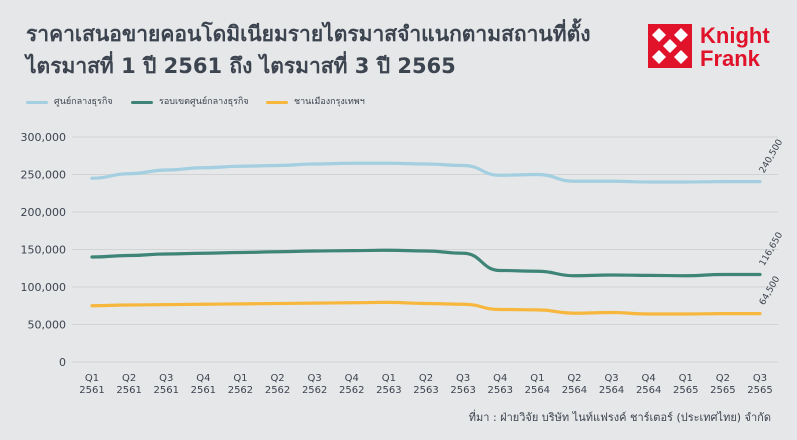 Image resolution: width=797 pixels, height=440 pixels. I want to click on legend-label-fringe: รอบเขตศูนย์กลางธุรกิจ, so click(204, 102).